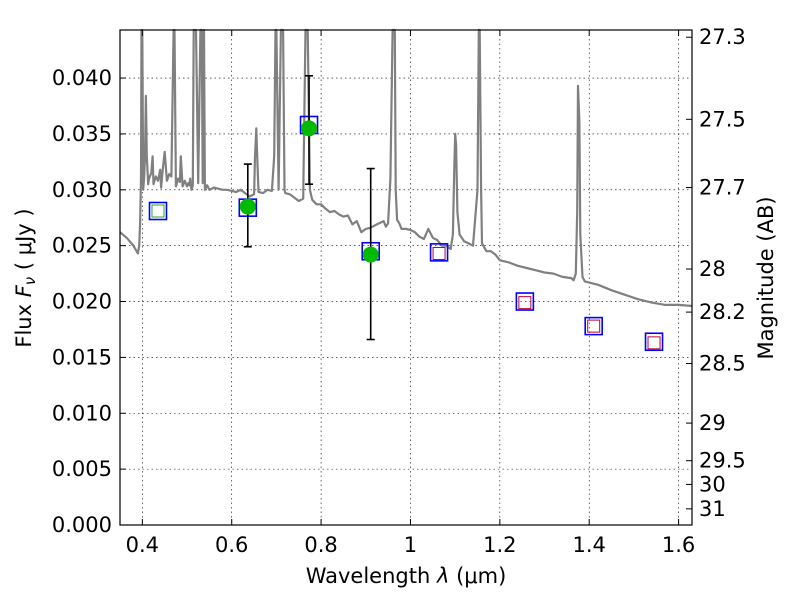 The width and height of the screenshot is (800, 600). I want to click on y2-tick-label: 31, so click(712, 509).